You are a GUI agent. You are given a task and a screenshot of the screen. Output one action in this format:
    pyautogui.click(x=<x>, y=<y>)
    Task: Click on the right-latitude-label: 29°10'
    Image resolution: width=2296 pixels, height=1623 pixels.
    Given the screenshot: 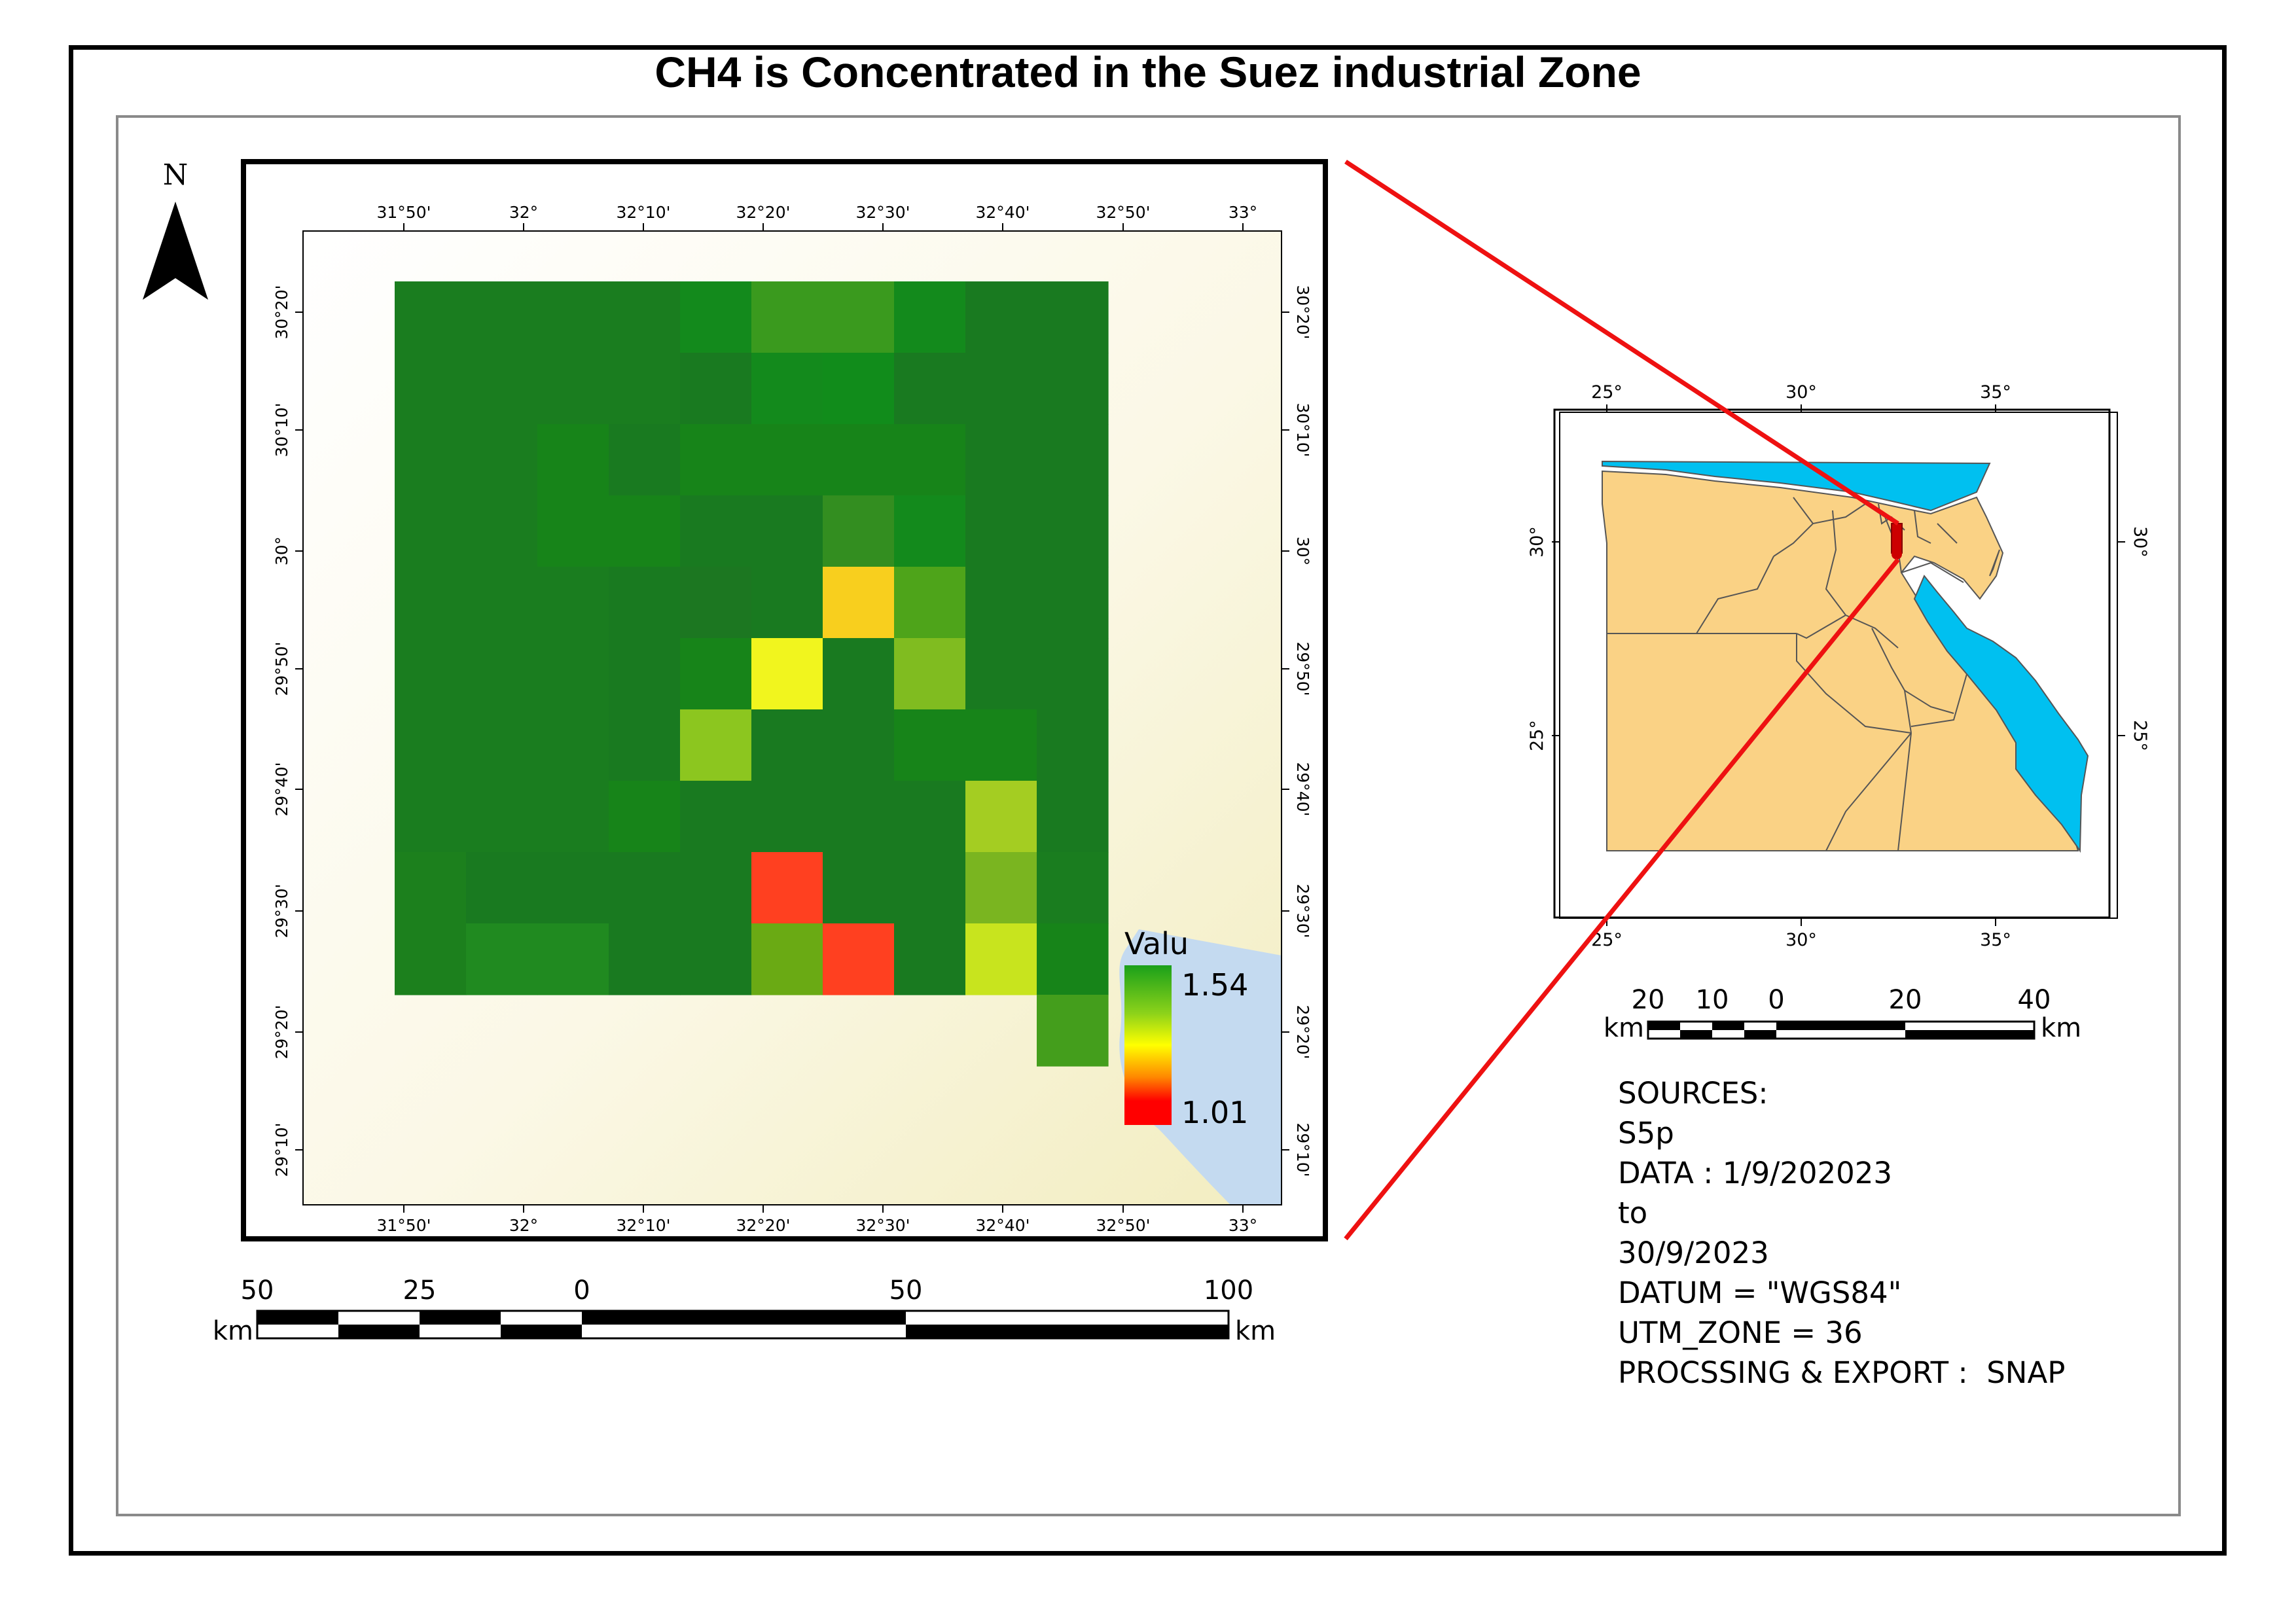 What is the action you would take?
    pyautogui.click(x=1302, y=1150)
    